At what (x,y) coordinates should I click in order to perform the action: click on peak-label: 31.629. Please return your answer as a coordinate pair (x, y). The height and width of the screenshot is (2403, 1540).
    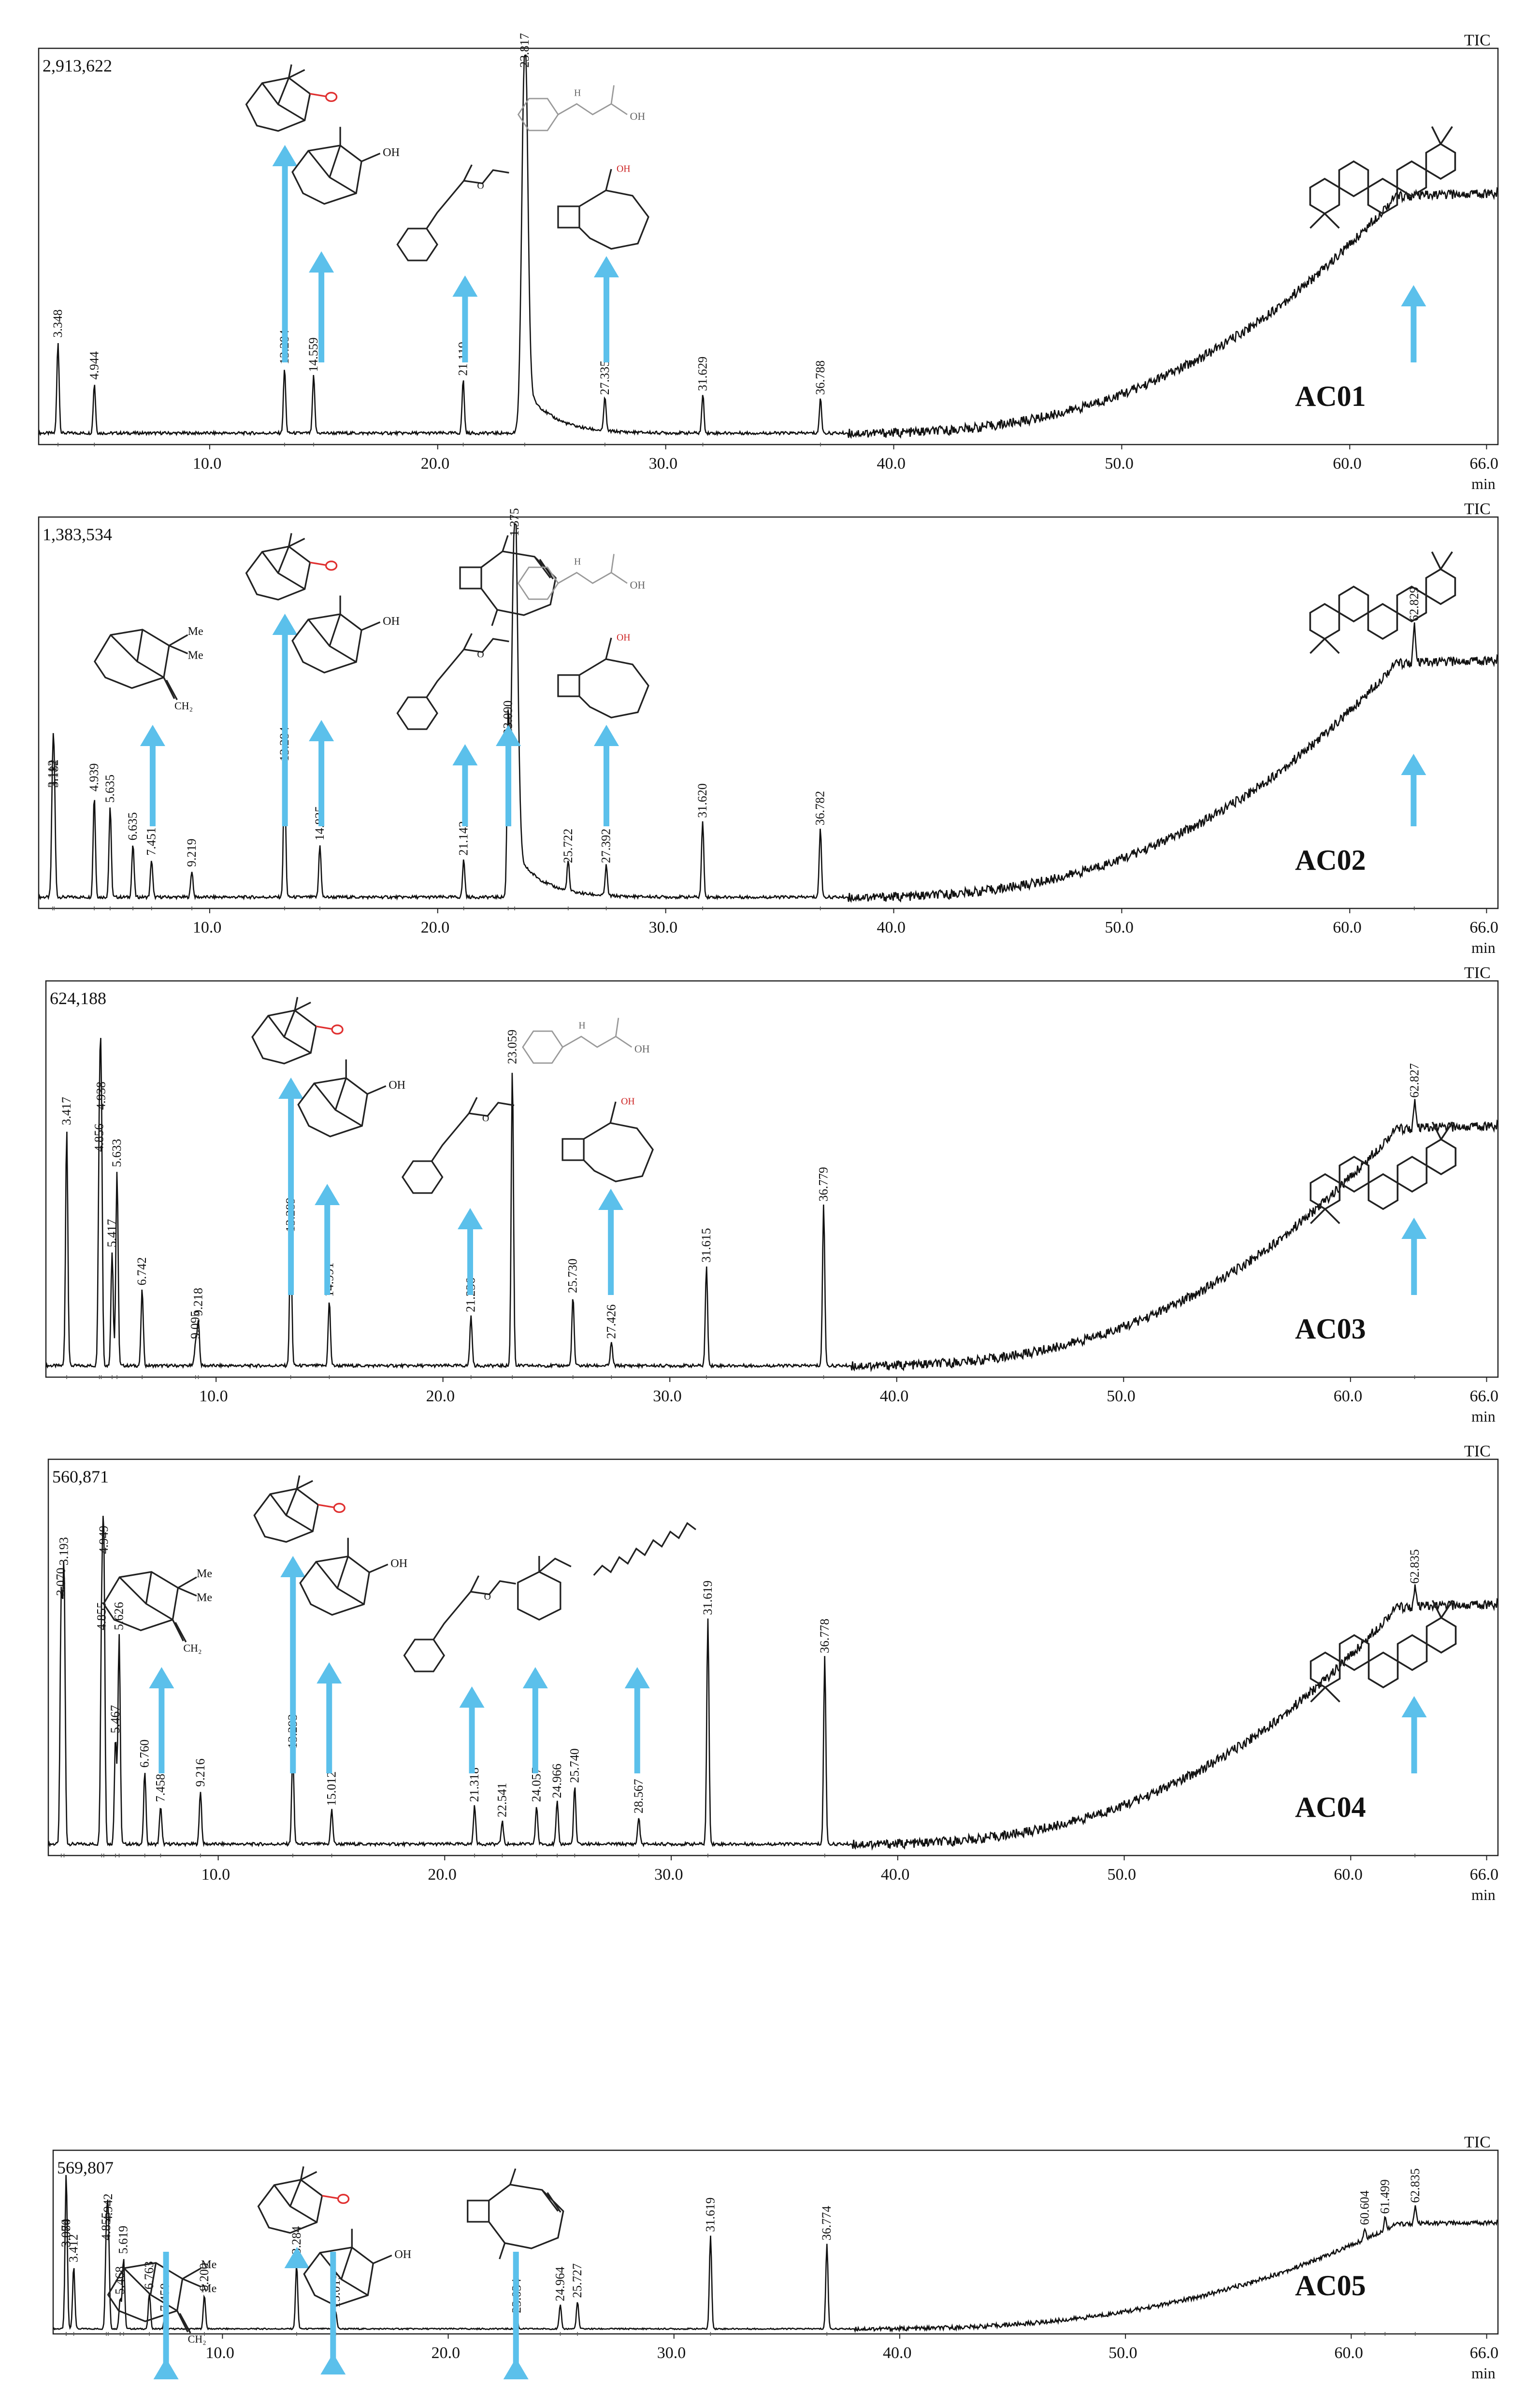
    Looking at the image, I should click on (703, 374).